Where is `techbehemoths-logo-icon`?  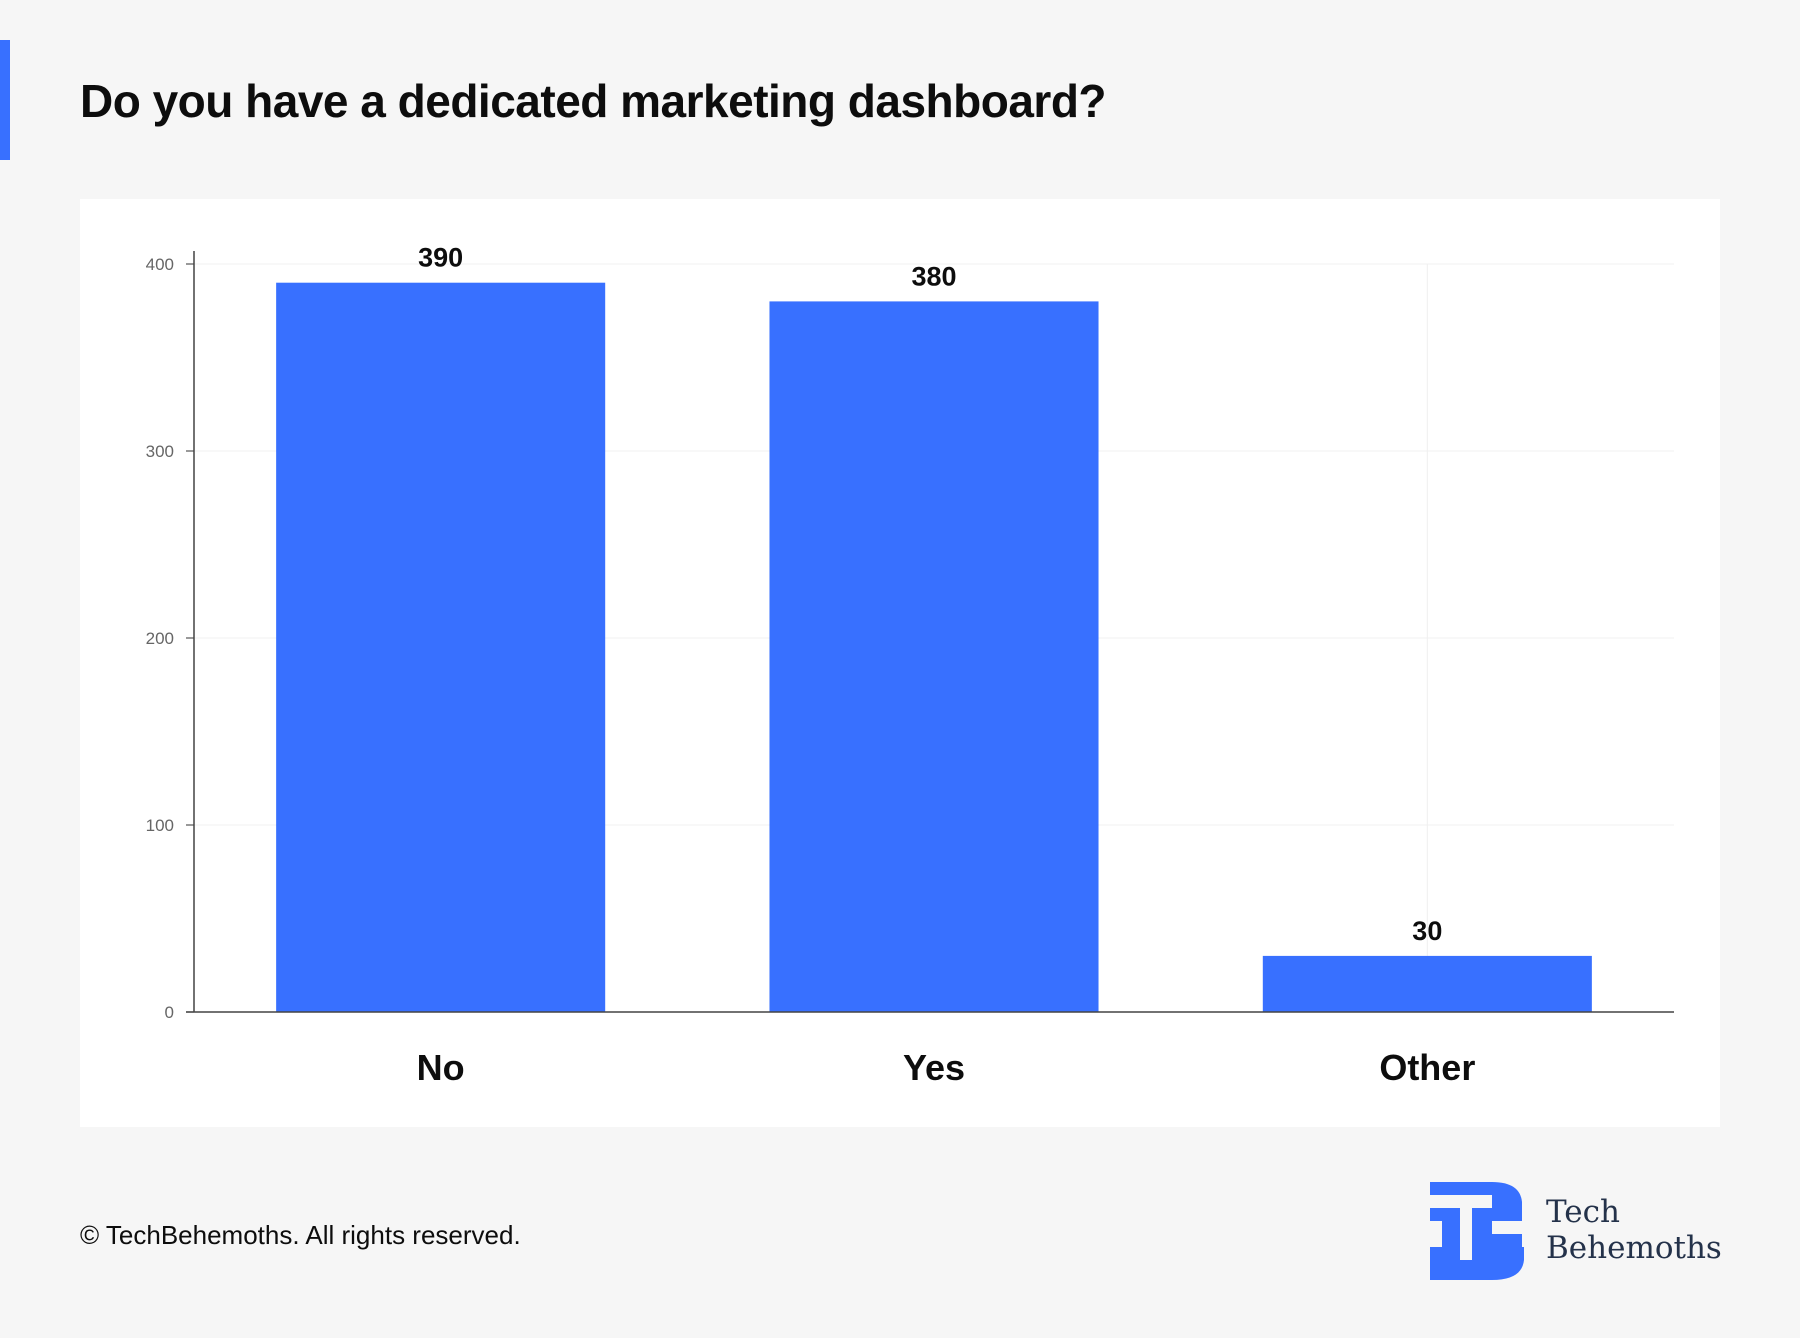
techbehemoths-logo-icon is located at coordinates (1477, 1231).